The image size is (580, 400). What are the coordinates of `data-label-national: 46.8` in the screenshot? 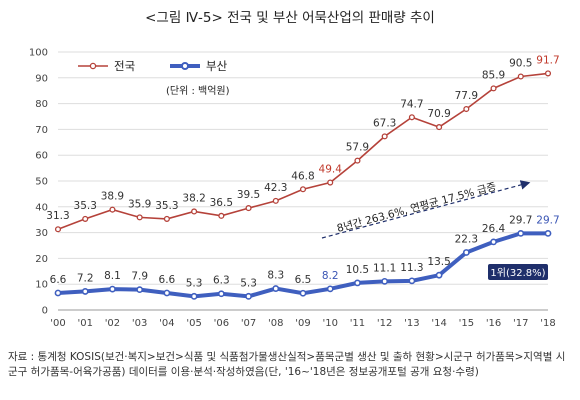 It's located at (302, 176).